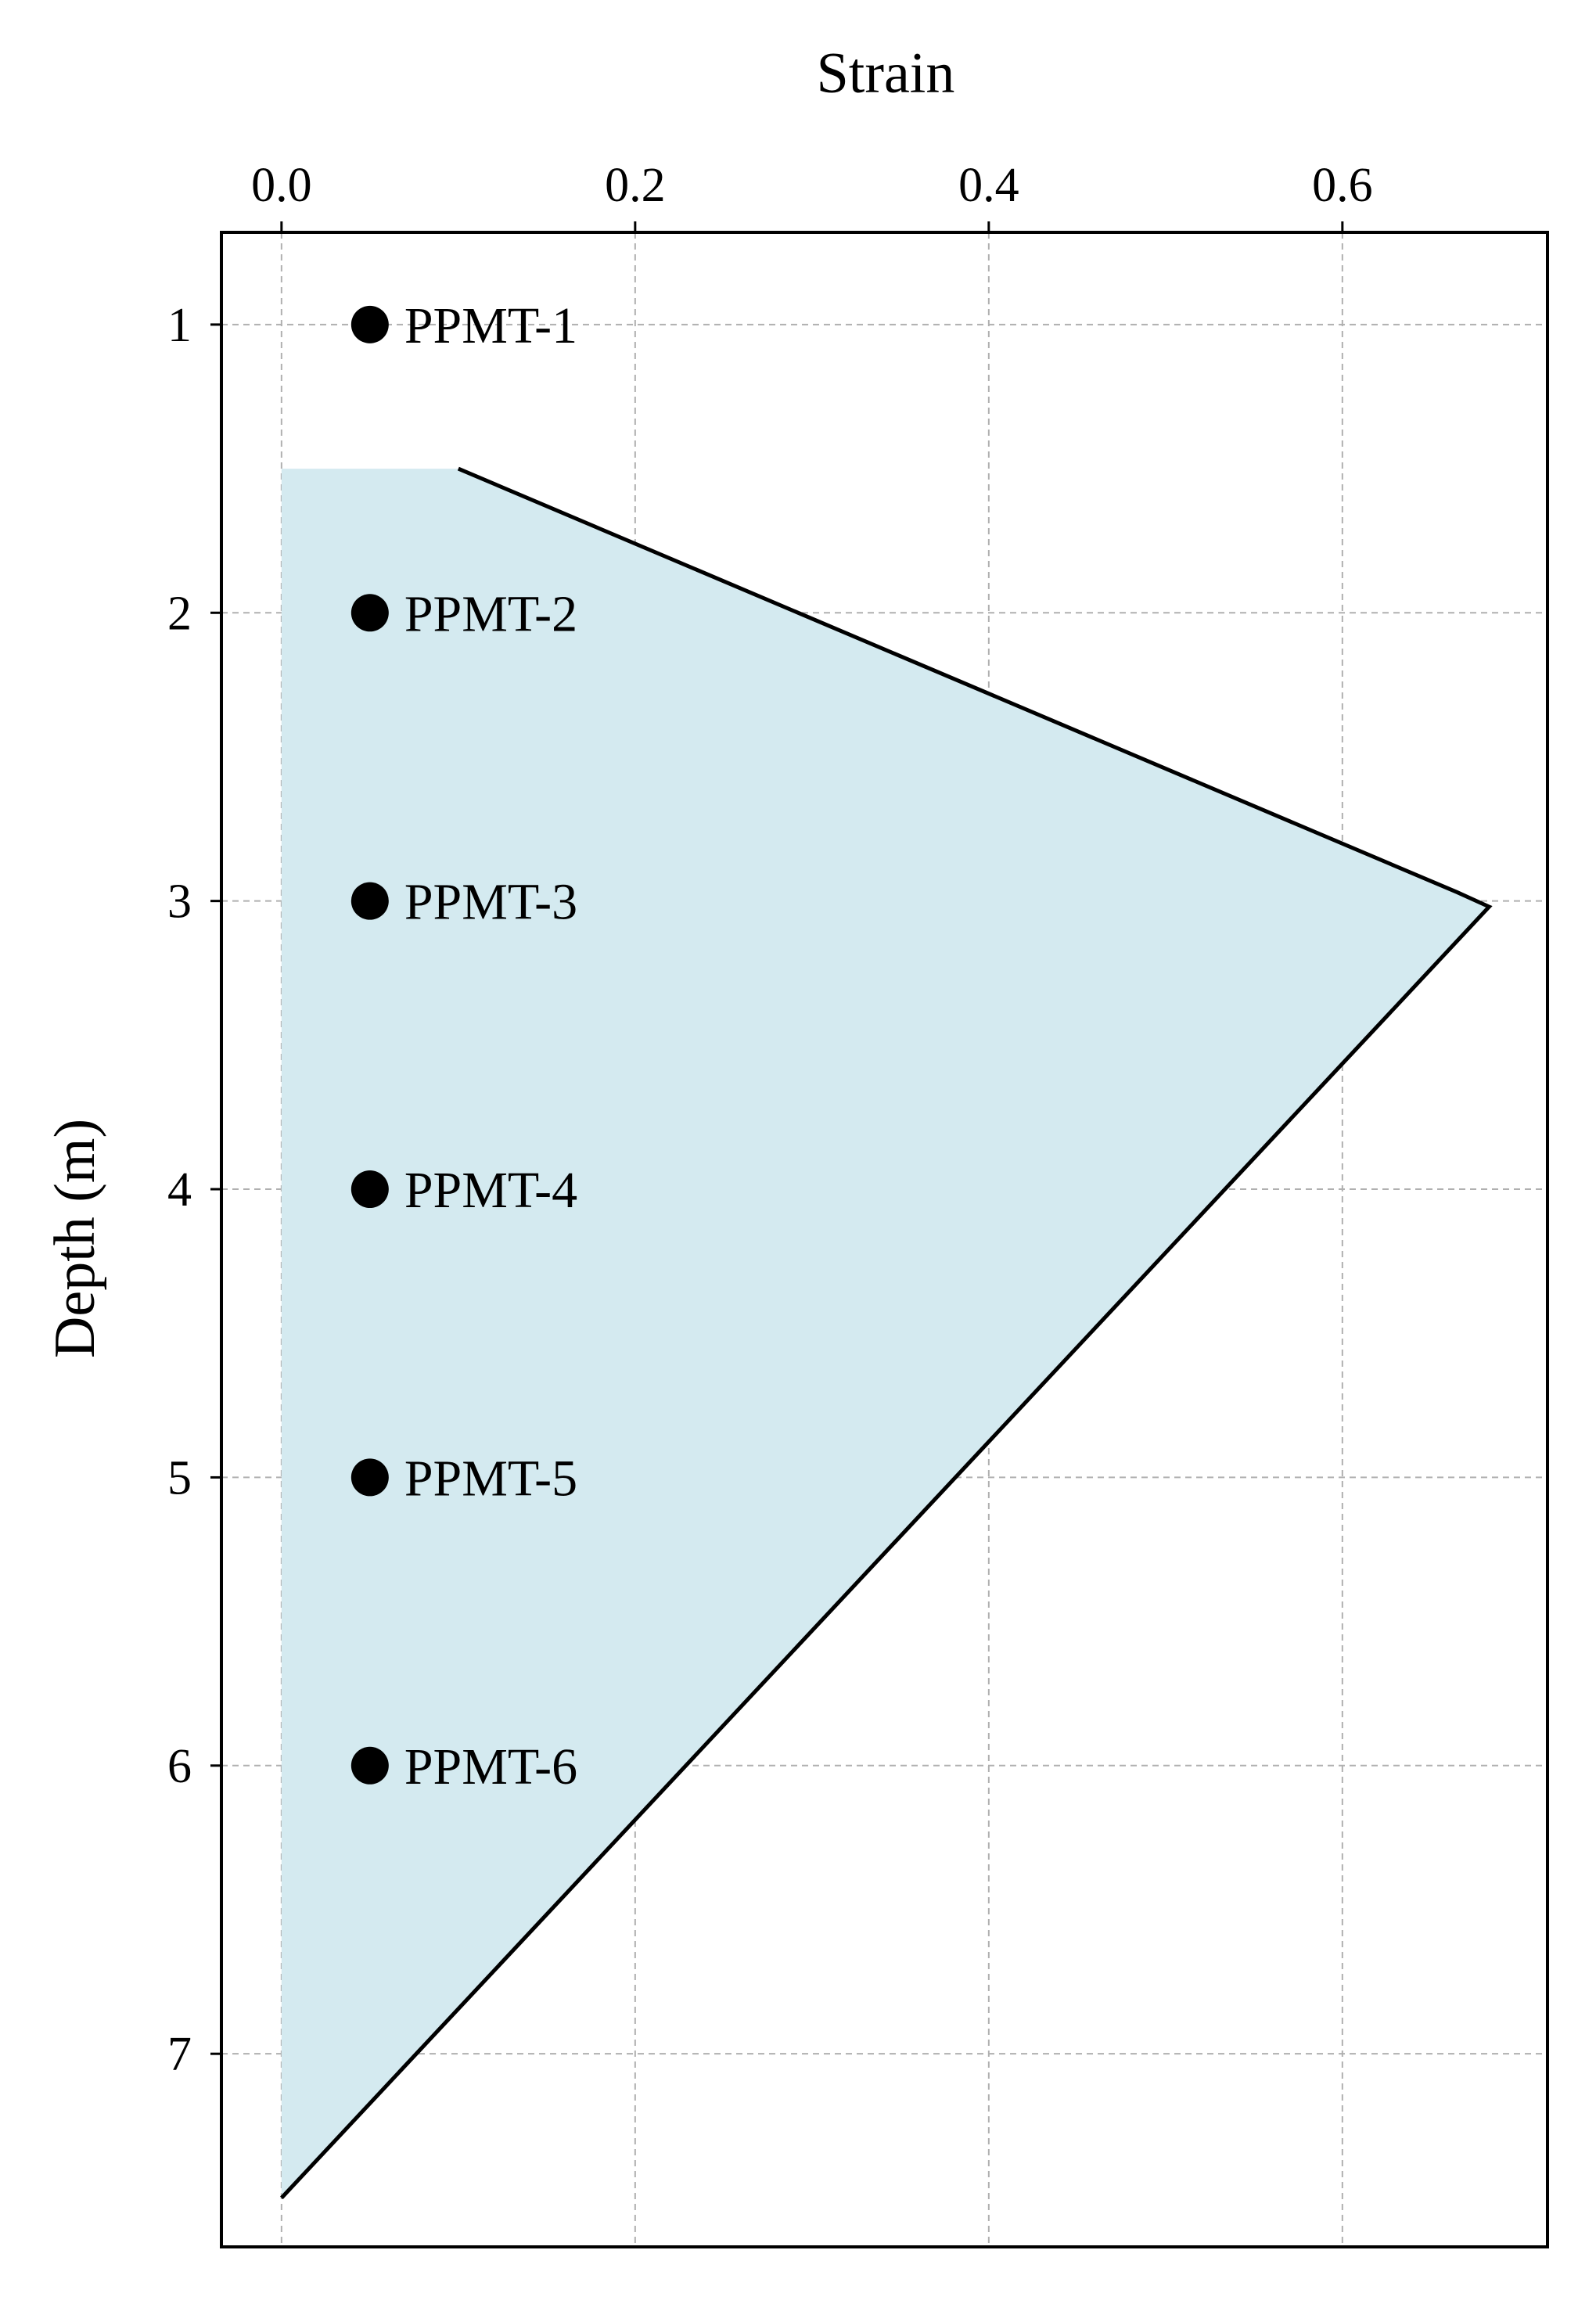  What do you see at coordinates (463, 1046) in the screenshot?
I see `ppmt-markers: PPMT-1 PPMT-2 PPMT-3 PPMT-4 PPMT-5 PPMT-6` at bounding box center [463, 1046].